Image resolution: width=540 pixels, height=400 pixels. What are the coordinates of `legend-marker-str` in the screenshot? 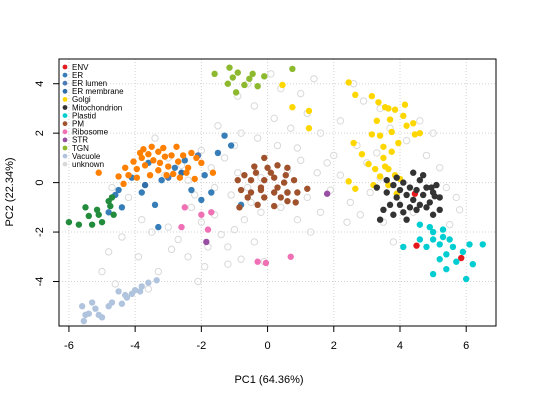 It's located at (65, 140).